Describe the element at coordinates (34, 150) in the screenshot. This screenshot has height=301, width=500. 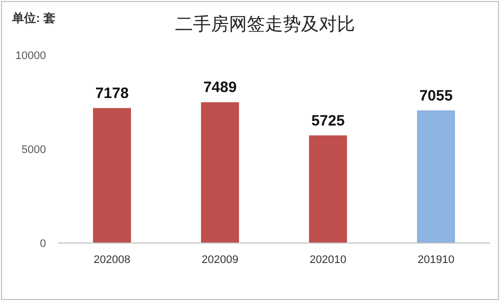
I see `y-tick-label: 5000` at that location.